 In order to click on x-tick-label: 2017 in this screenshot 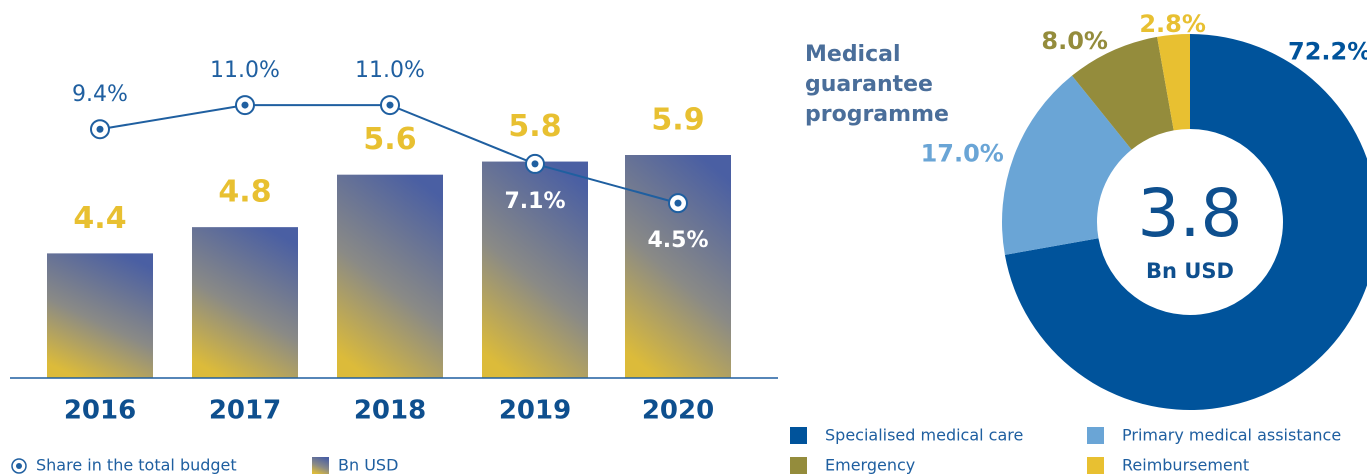, I will do `click(245, 411)`.